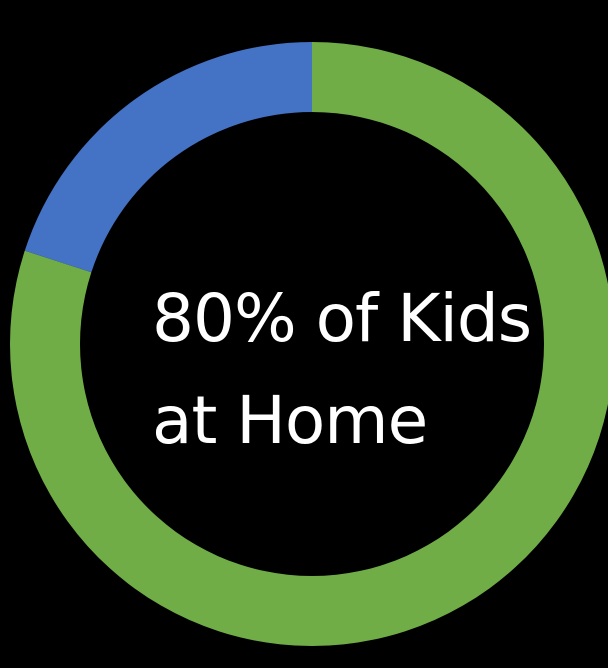  I want to click on center-label-line-1: 80% of Kids, so click(342, 318).